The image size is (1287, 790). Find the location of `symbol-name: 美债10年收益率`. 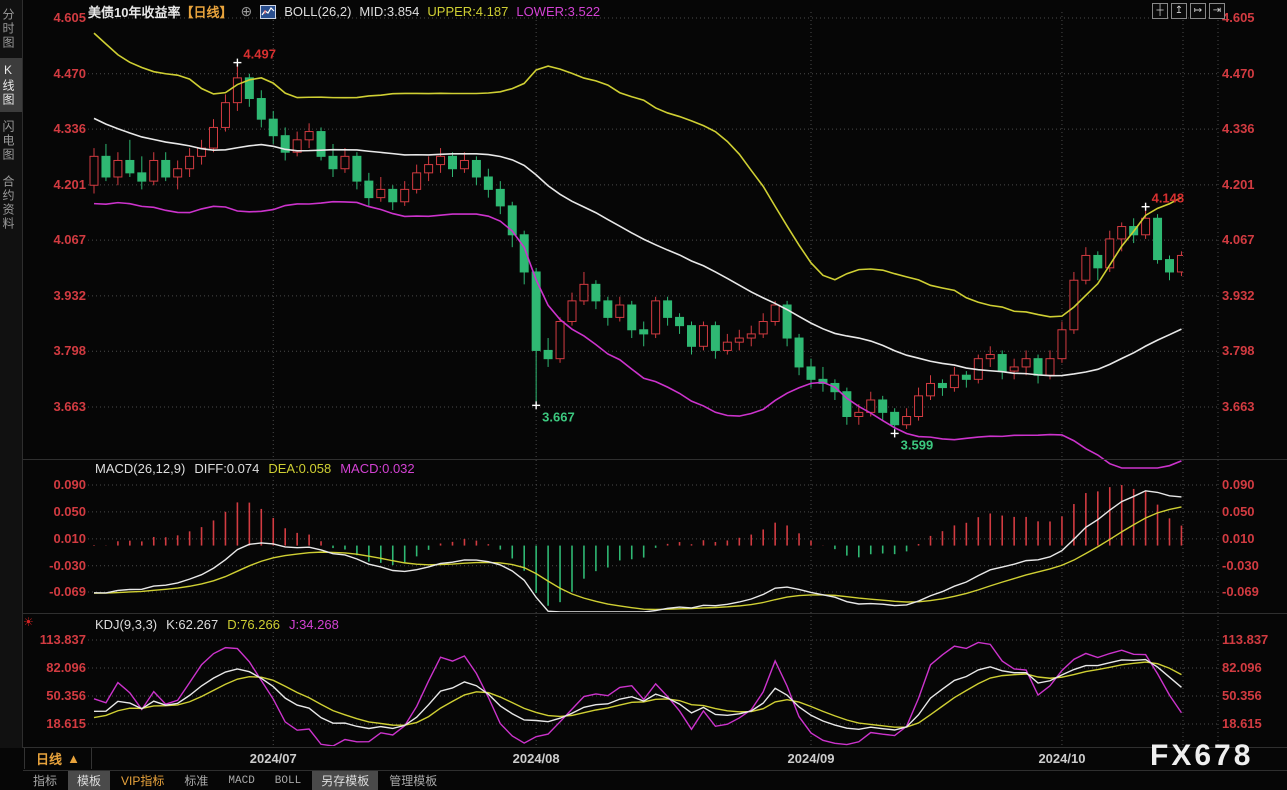

symbol-name: 美债10年收益率 is located at coordinates (134, 12).